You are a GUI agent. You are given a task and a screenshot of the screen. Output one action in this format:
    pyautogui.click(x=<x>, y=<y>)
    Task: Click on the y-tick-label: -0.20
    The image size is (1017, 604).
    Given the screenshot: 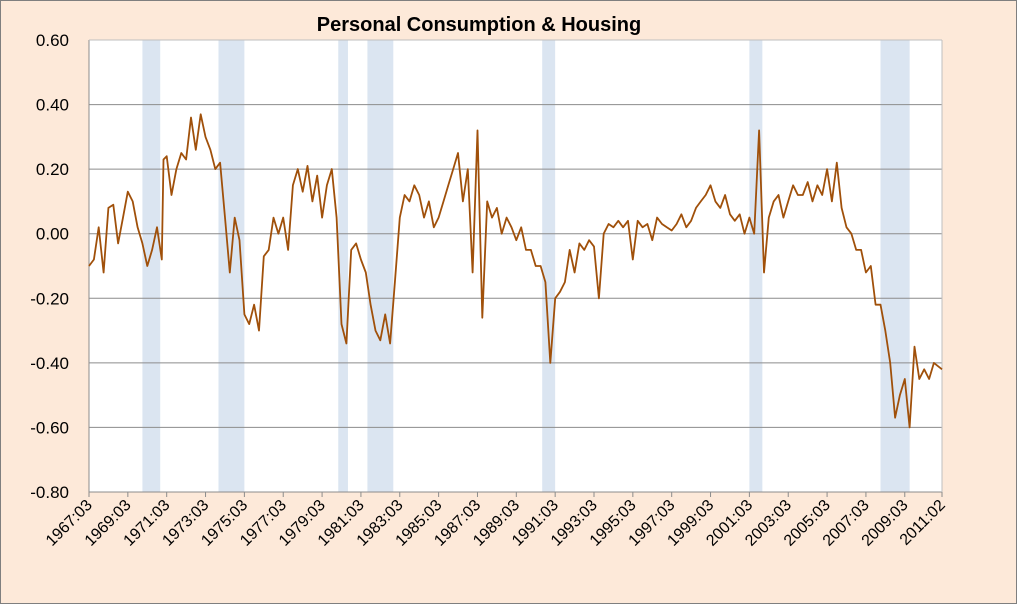 What is the action you would take?
    pyautogui.click(x=49, y=298)
    